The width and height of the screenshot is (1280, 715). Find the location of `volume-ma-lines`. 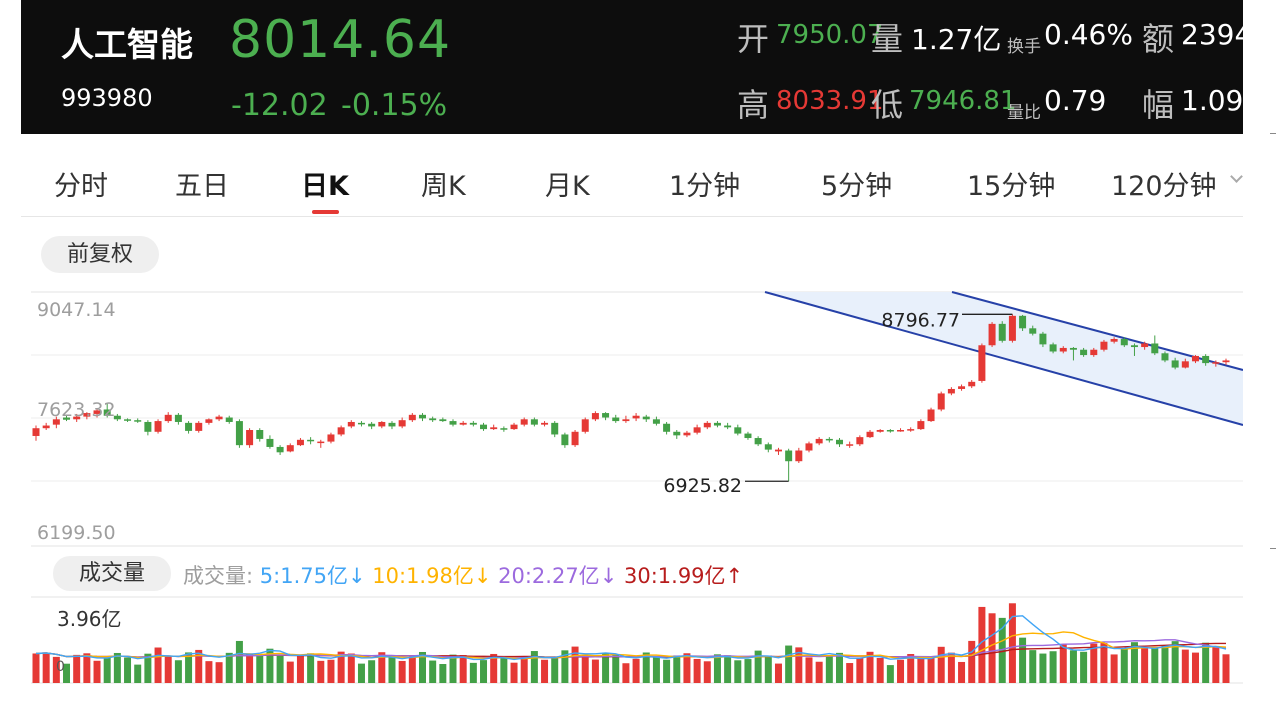

volume-ma-lines is located at coordinates (631, 638).